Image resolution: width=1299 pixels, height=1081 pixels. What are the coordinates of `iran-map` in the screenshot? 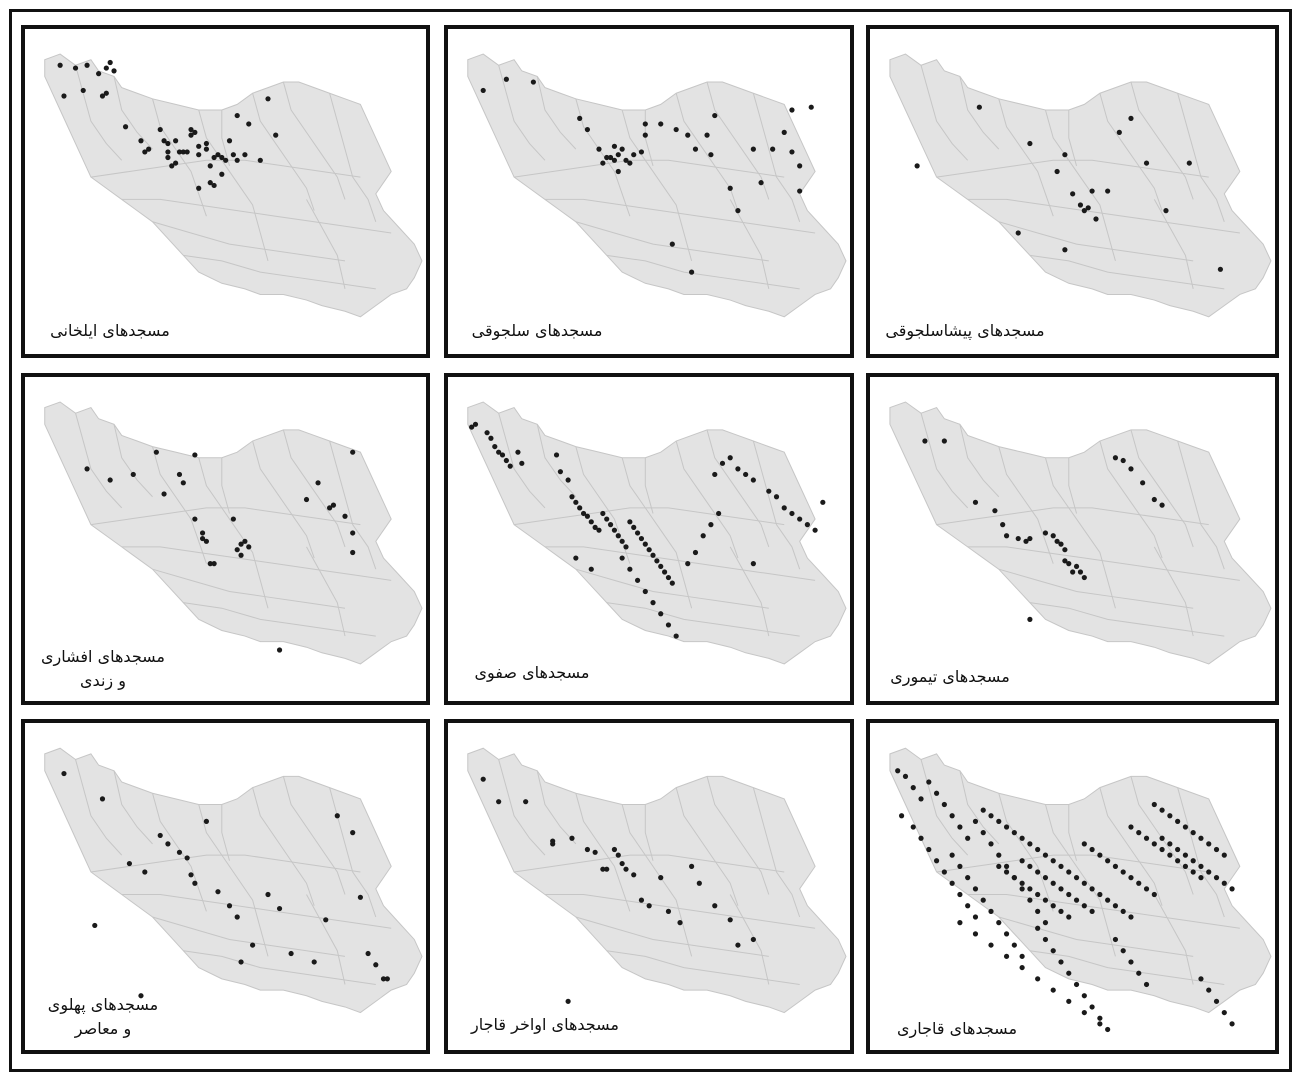 It's located at (657, 533).